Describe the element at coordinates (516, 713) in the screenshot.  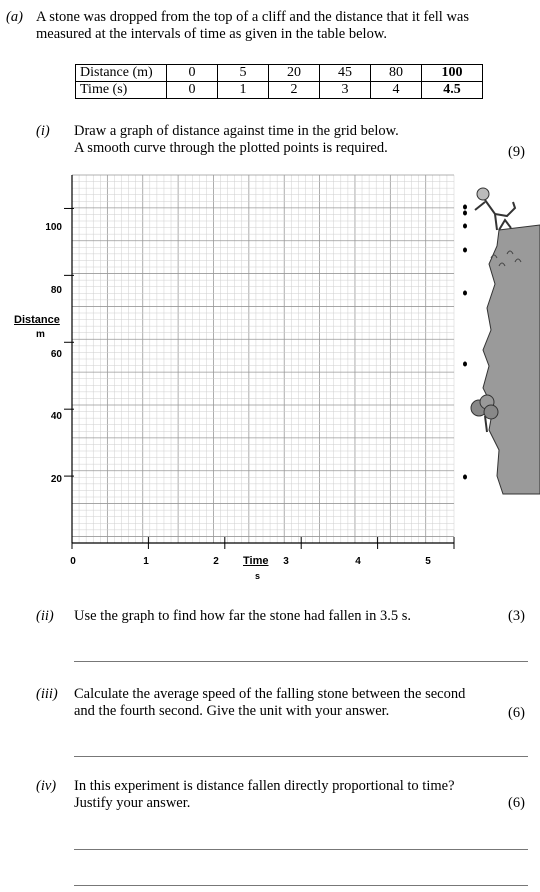
I see `q3-marks: (6)` at that location.